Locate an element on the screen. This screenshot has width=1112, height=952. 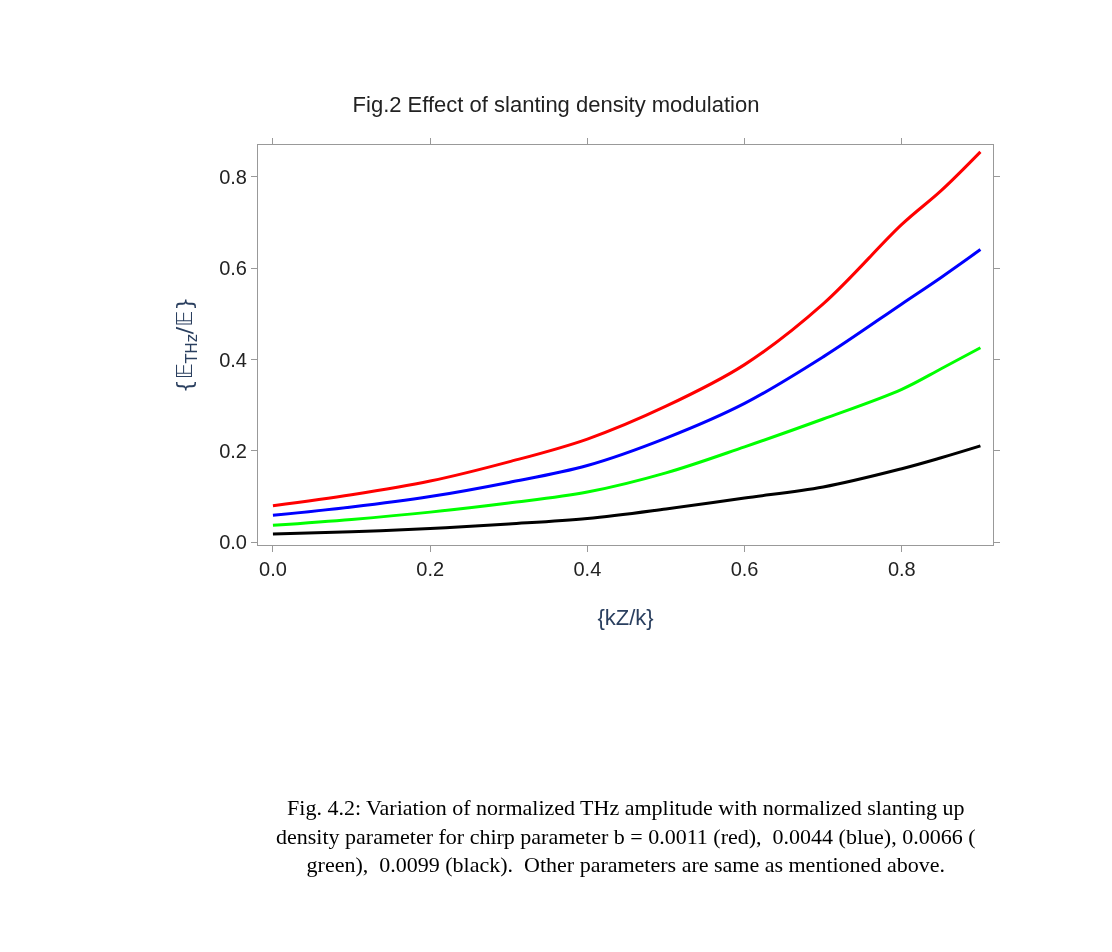
caption: Fig. 4.2: Variation of normalized THz amplitude with normalized slanting up density parameter for chirp parameter b = 0.0011 (red), 0.0044 (blue), 0.0066 ( green), 0.0099 (black). Other parameters are same as mentioned above. is located at coordinates (626, 836).